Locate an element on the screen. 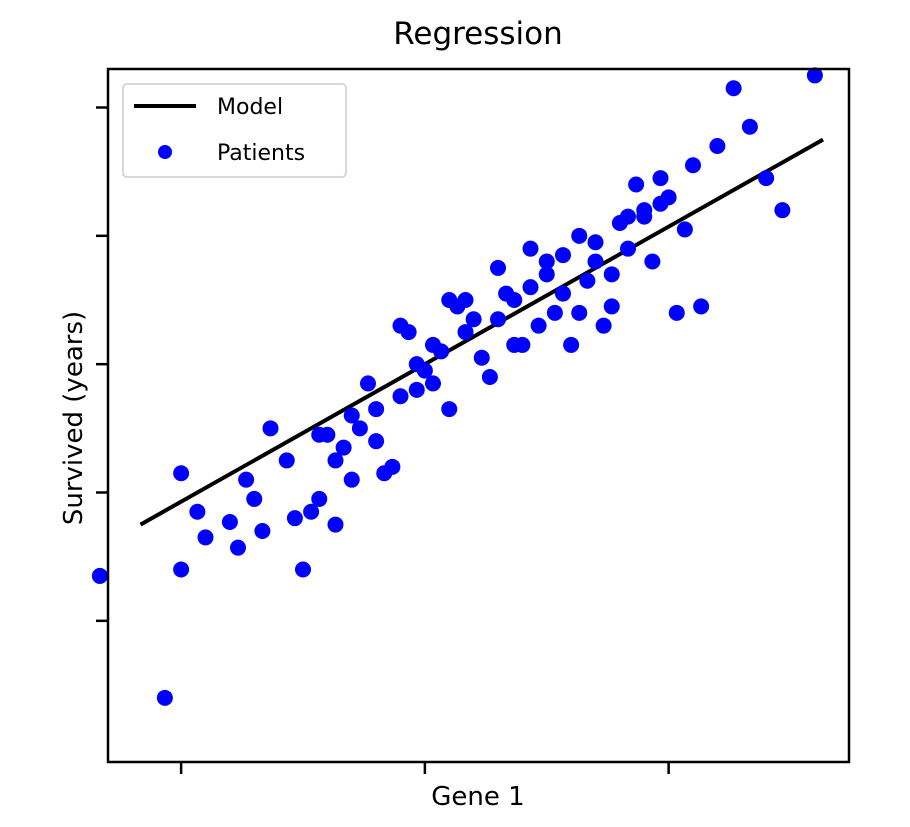  legend-patients-label: Patients is located at coordinates (261, 153).